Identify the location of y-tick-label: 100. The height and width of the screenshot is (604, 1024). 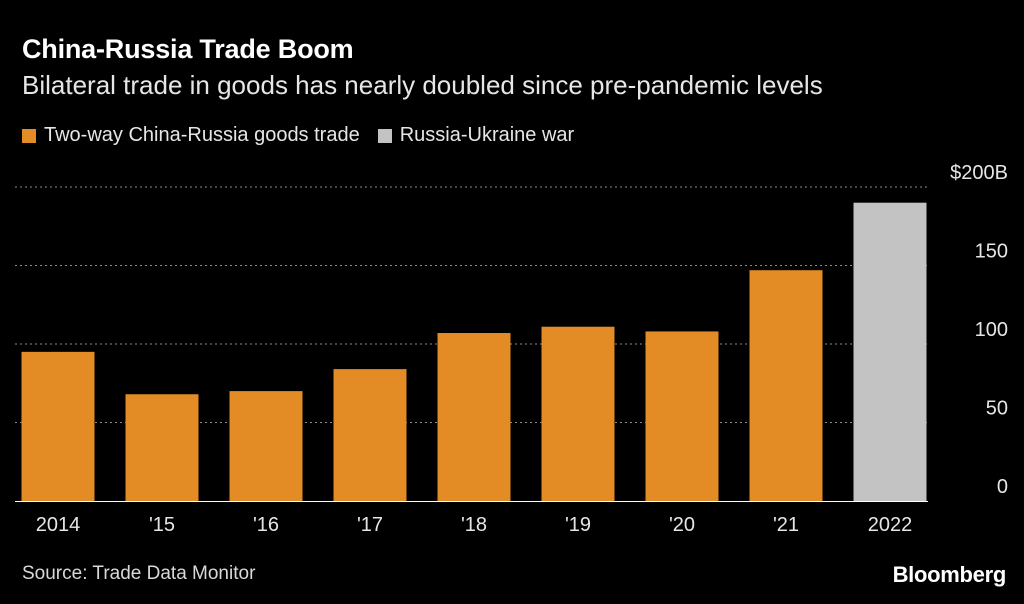
(991, 330).